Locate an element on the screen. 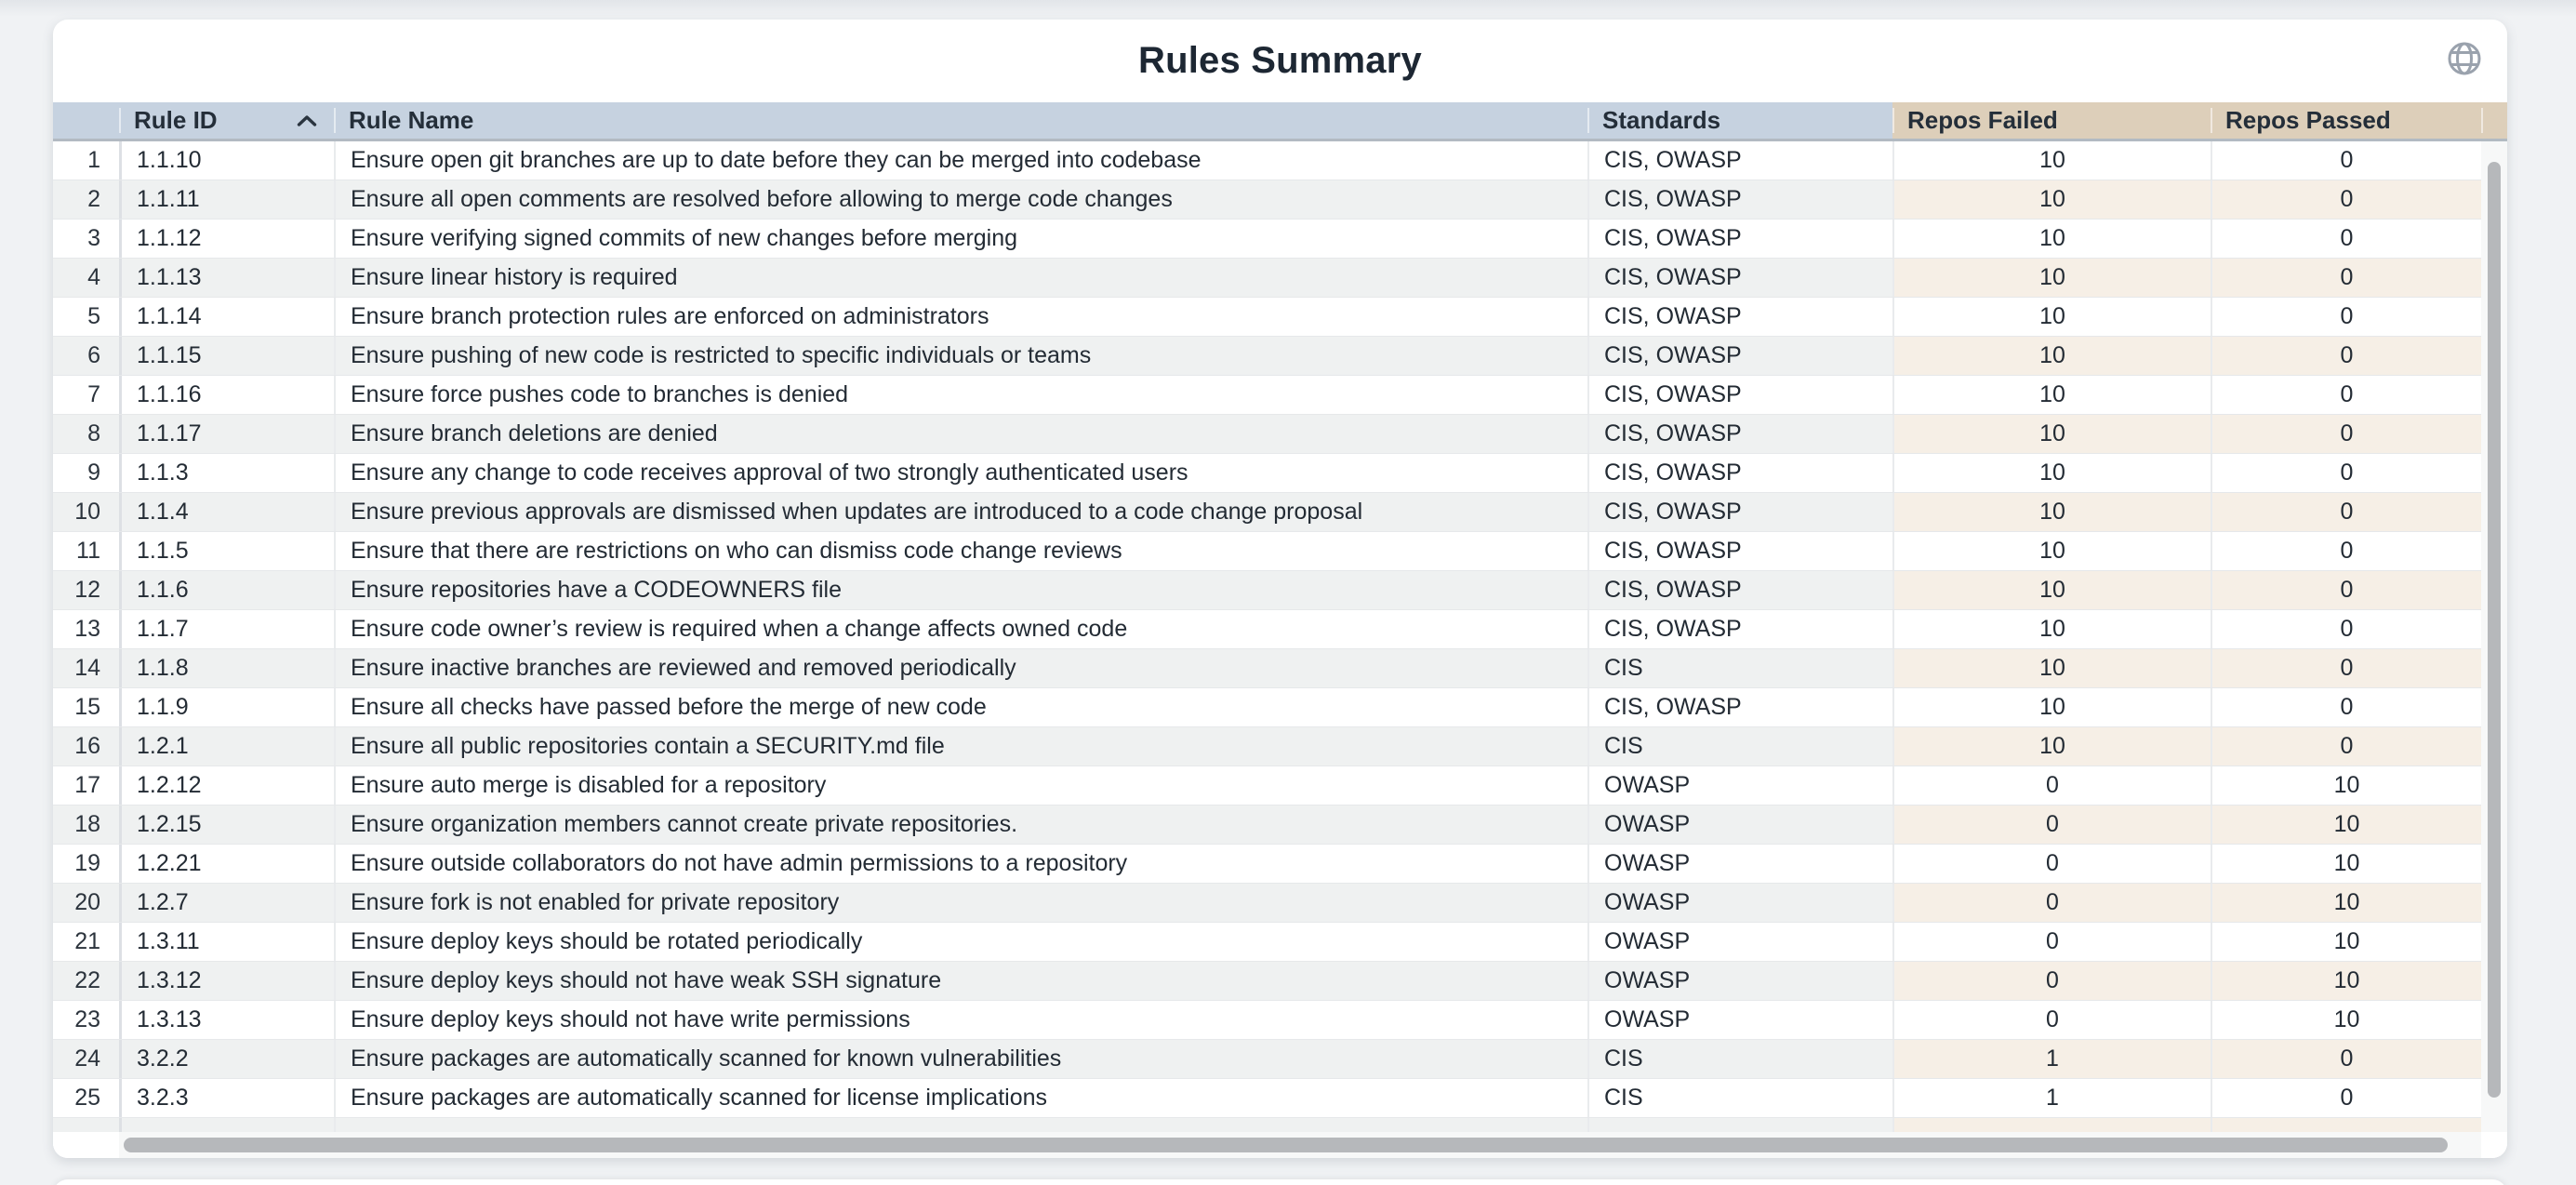 The height and width of the screenshot is (1185, 2576). vertical-scrollbar is located at coordinates (2494, 636).